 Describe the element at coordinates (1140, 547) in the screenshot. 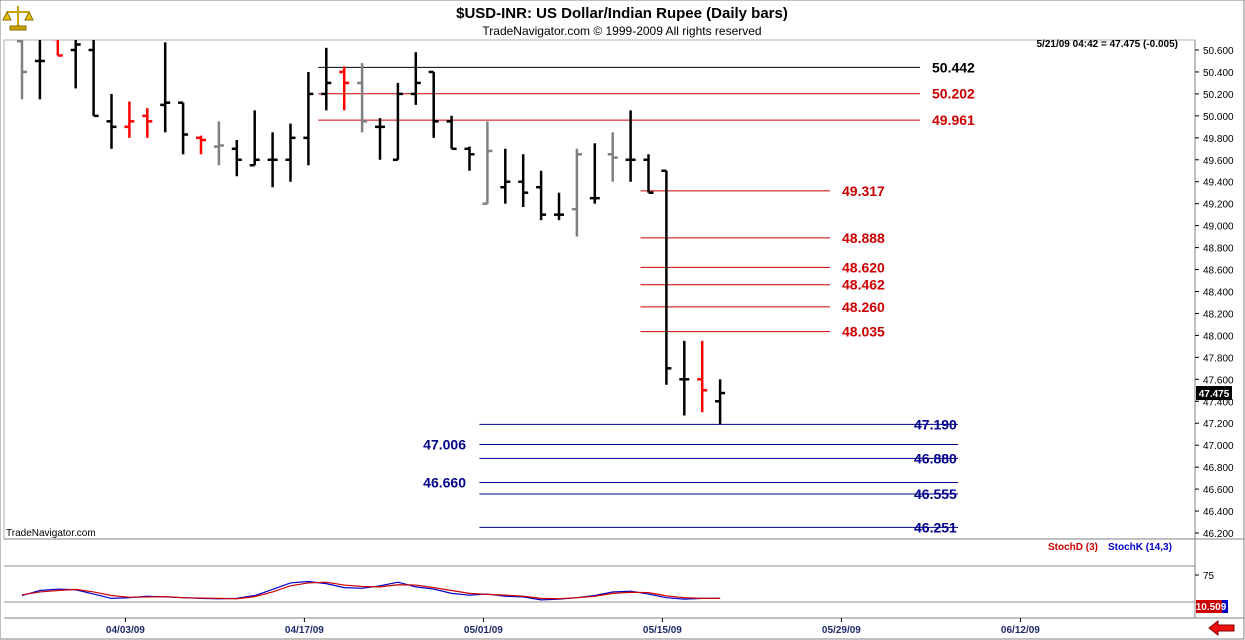

I see `legend-stochk: StochK (14,3)` at that location.